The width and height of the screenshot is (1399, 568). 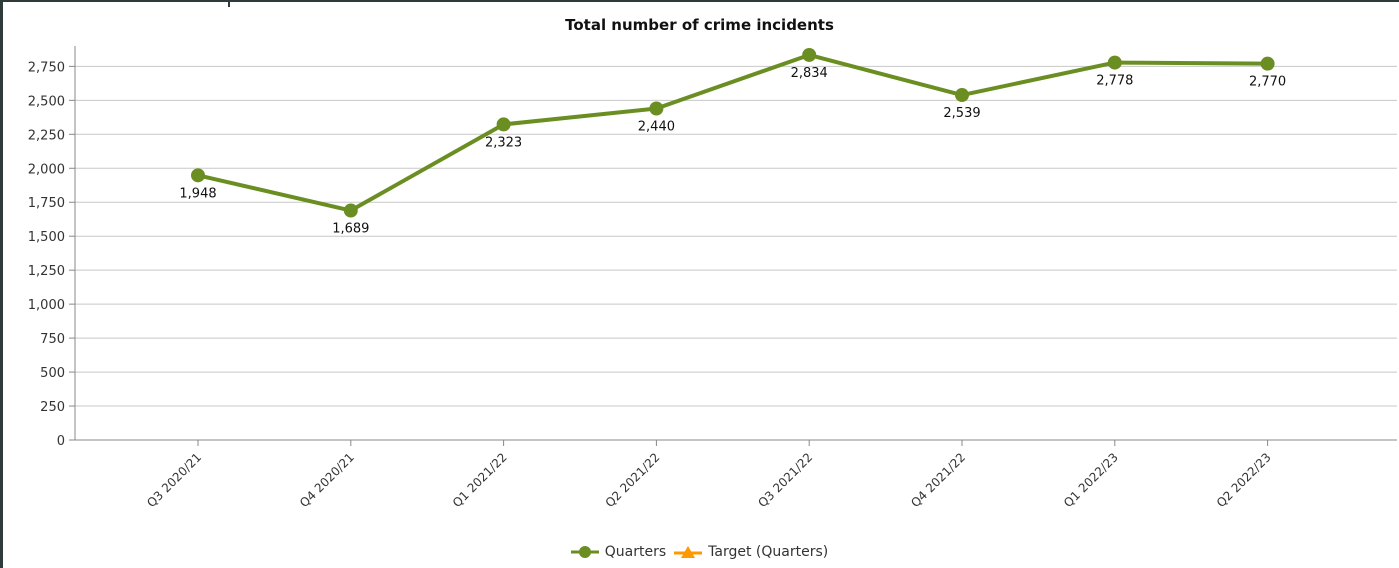 I want to click on x-tick-label: Q3 2020/21, so click(x=174, y=480).